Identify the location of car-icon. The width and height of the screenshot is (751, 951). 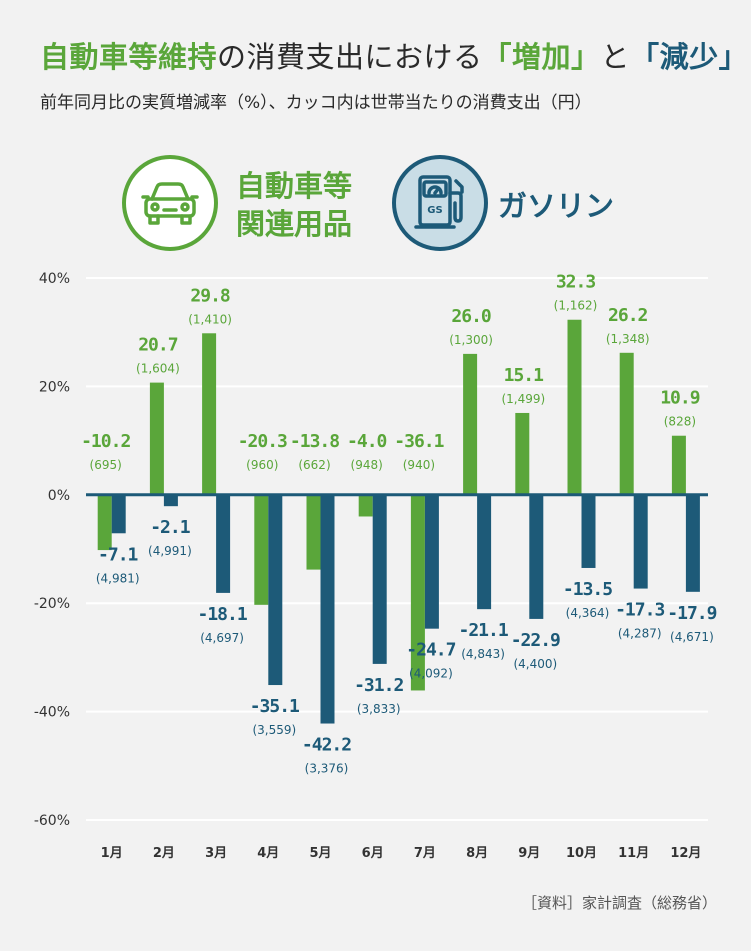
(170, 203).